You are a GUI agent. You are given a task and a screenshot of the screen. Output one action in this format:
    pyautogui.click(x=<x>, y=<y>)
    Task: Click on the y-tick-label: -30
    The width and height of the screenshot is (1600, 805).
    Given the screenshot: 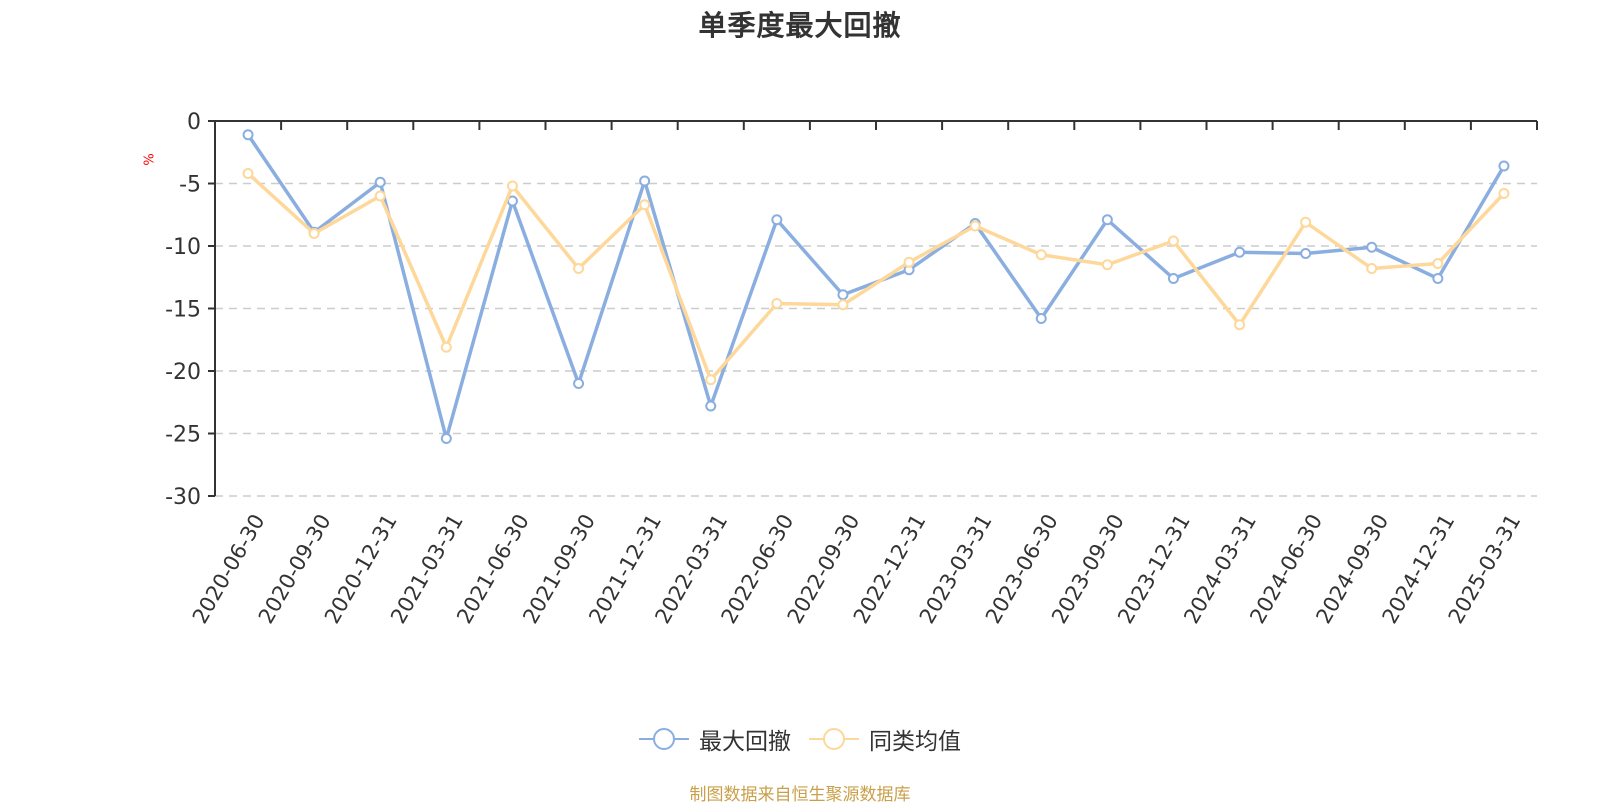 What is the action you would take?
    pyautogui.click(x=183, y=497)
    